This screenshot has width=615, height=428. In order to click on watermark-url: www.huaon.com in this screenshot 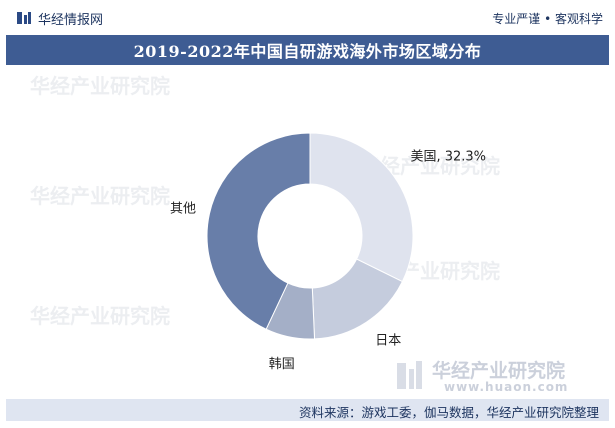, I will do `click(506, 387)`.